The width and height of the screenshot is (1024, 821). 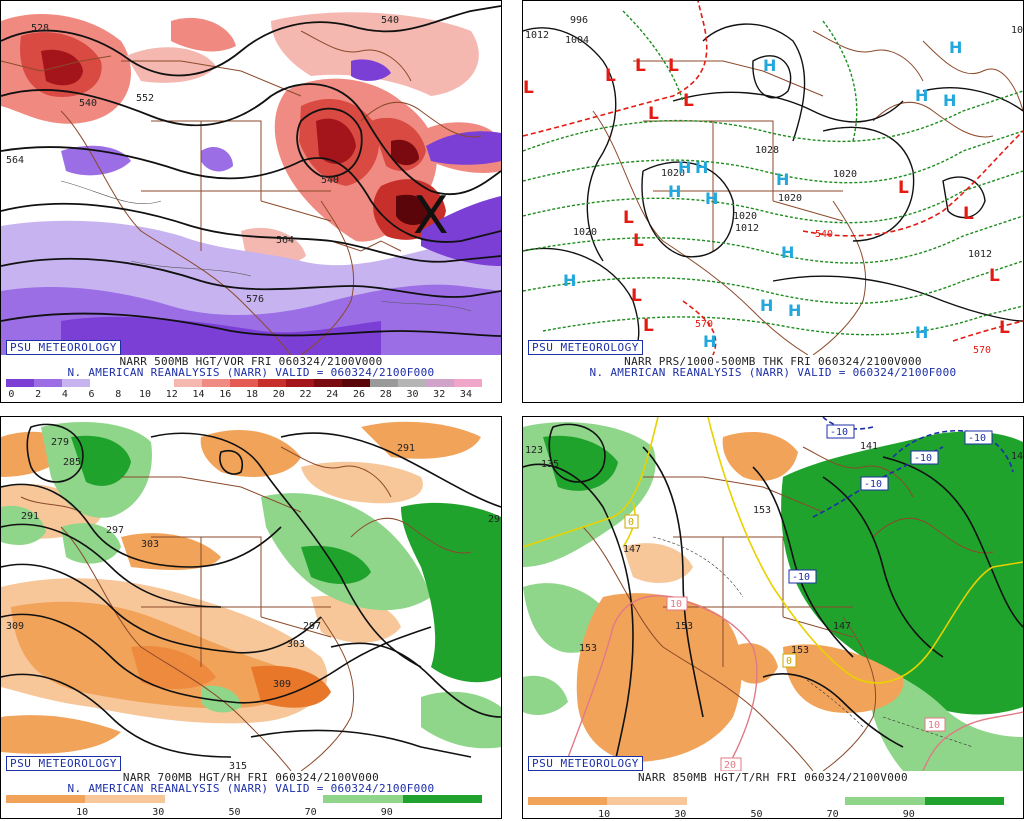 I want to click on colorbar-tick: 32, so click(x=439, y=394).